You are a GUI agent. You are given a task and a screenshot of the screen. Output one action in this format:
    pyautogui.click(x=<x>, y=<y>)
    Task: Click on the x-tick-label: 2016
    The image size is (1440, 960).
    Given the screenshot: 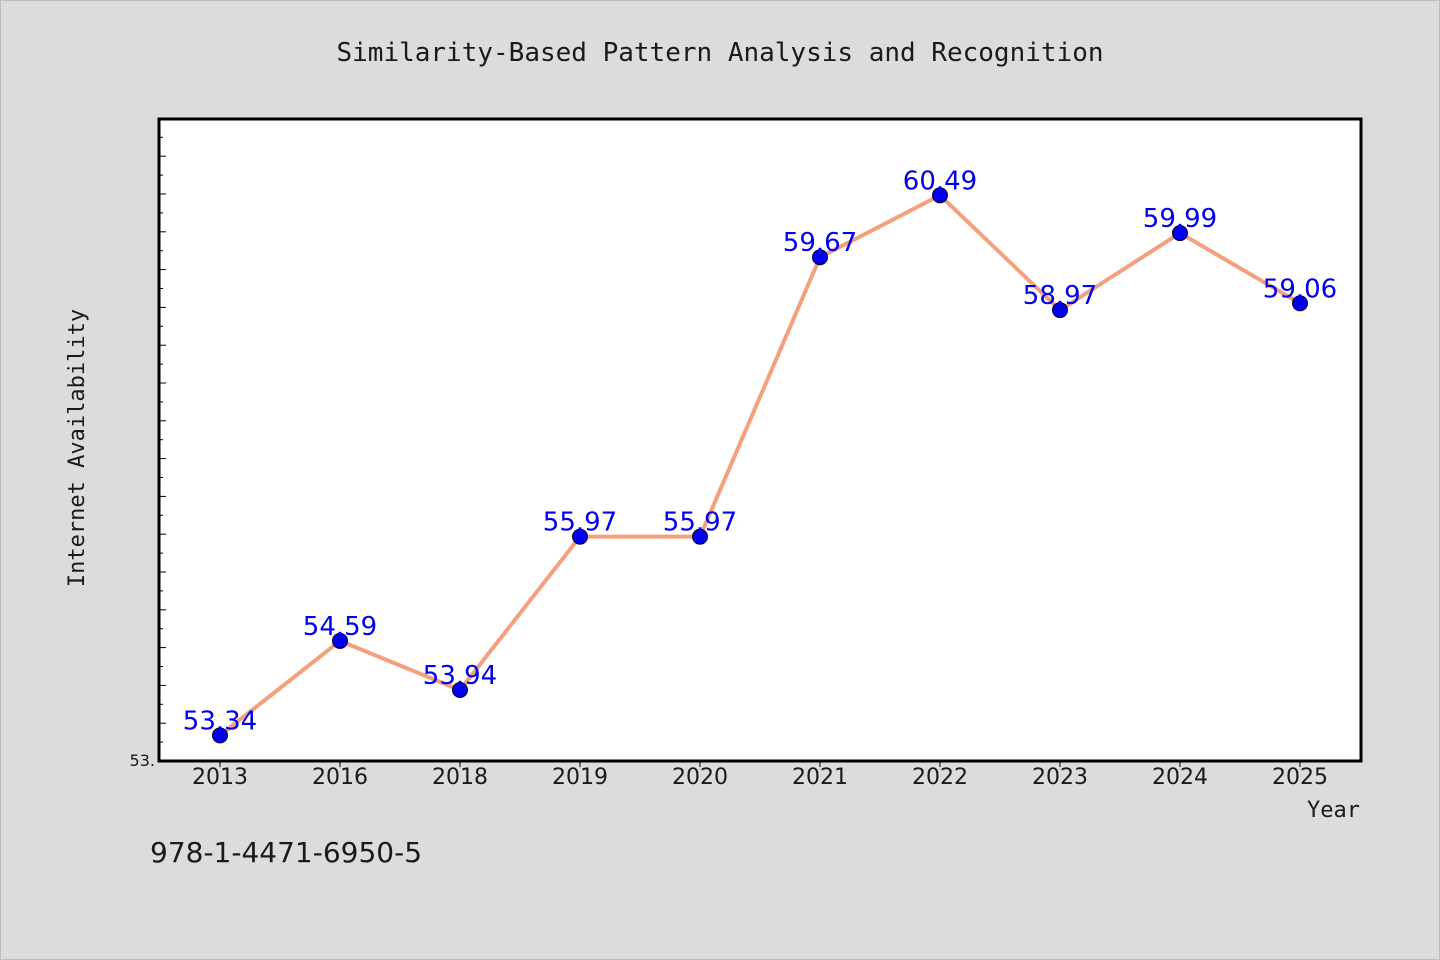 What is the action you would take?
    pyautogui.click(x=340, y=777)
    